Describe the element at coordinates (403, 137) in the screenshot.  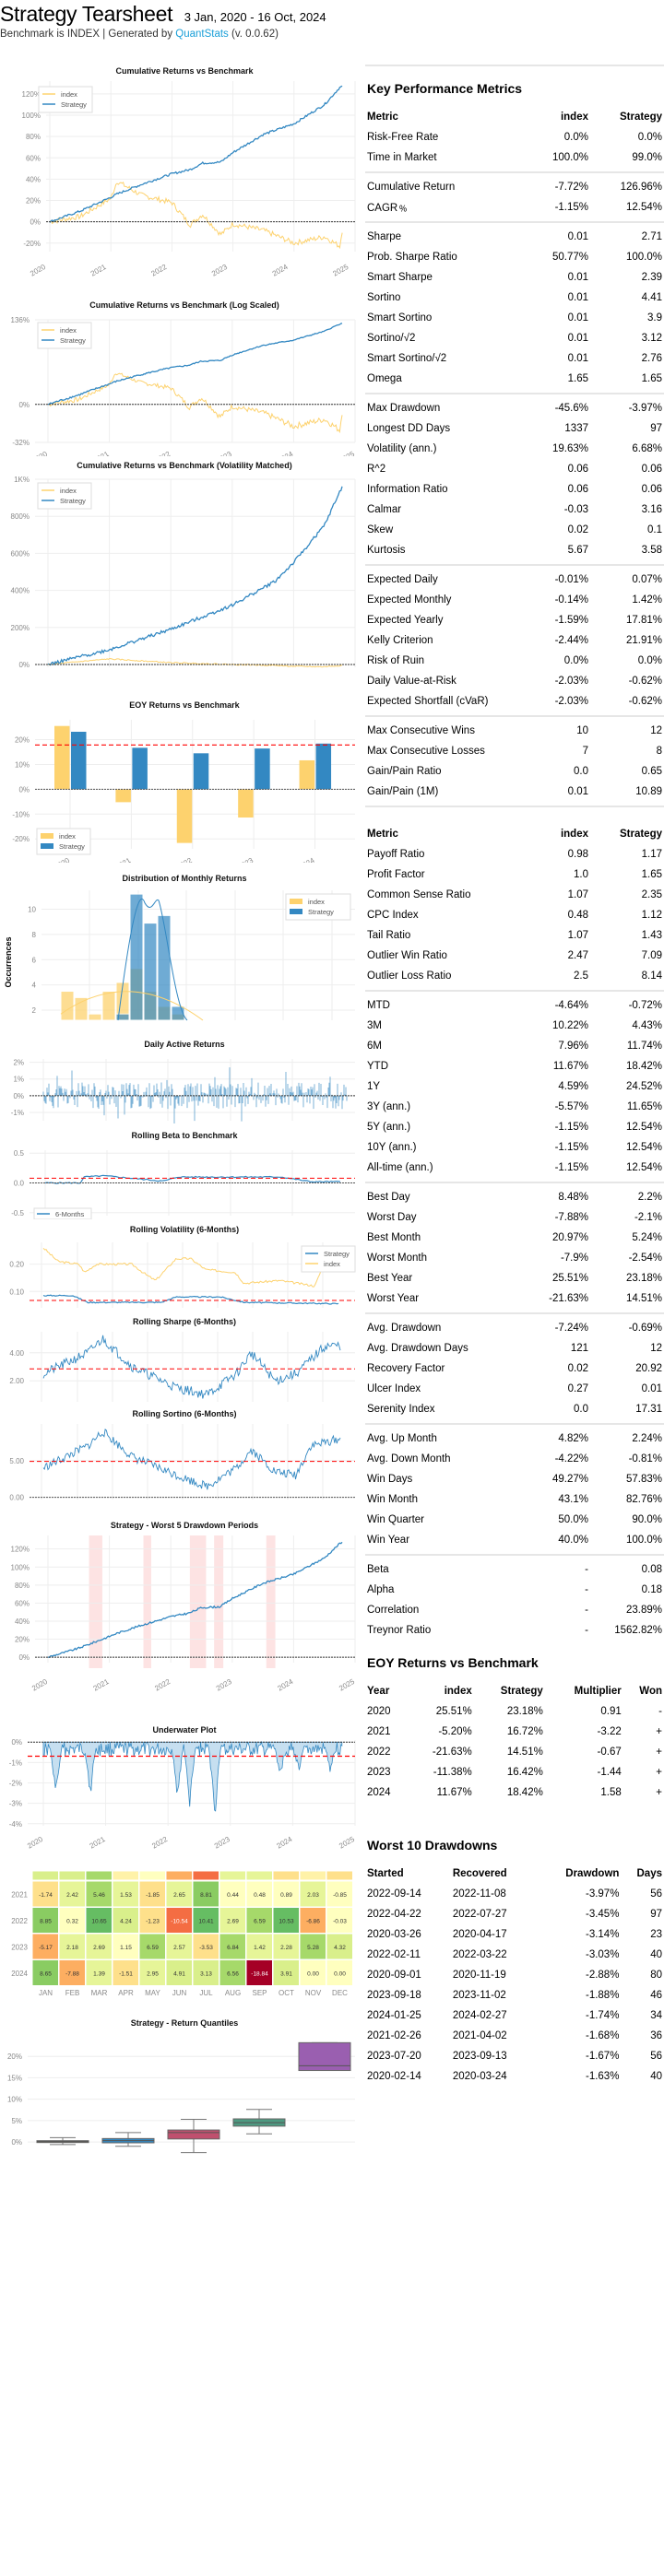
I see `row-label: Risk-Free Rate` at that location.